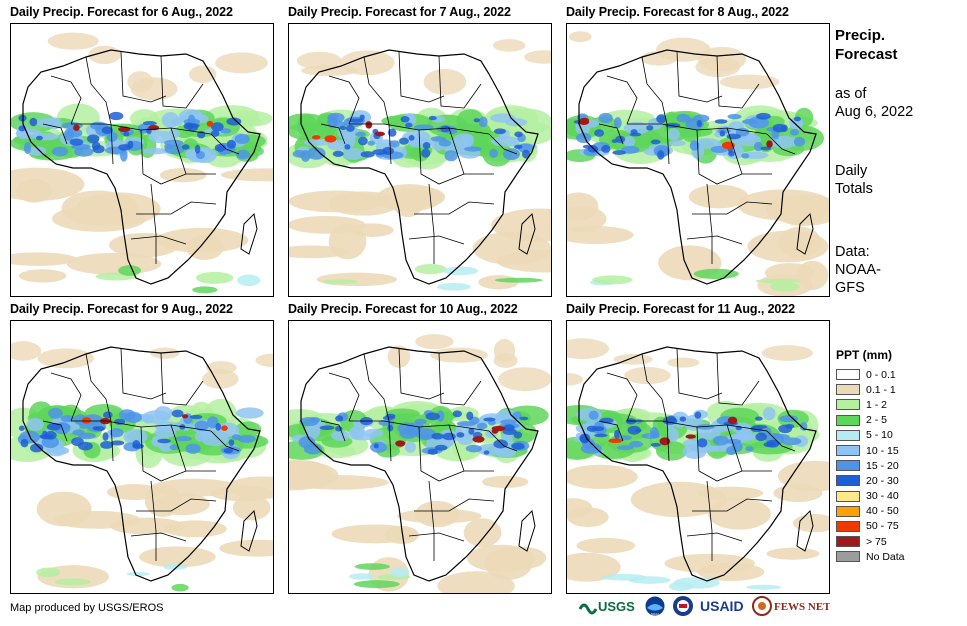 Image resolution: width=967 pixels, height=626 pixels. Describe the element at coordinates (870, 556) in the screenshot. I see `legend-item: No Data` at that location.